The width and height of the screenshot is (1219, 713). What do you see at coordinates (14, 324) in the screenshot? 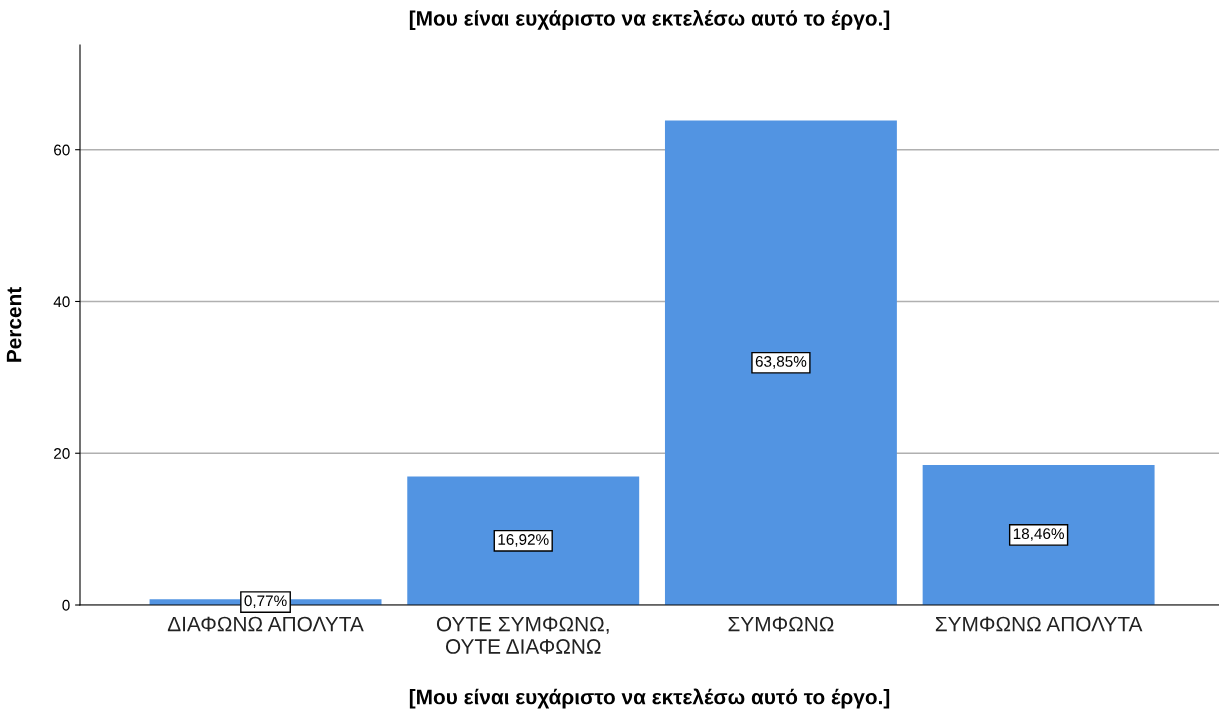
I see `y-axis-title: Percent` at bounding box center [14, 324].